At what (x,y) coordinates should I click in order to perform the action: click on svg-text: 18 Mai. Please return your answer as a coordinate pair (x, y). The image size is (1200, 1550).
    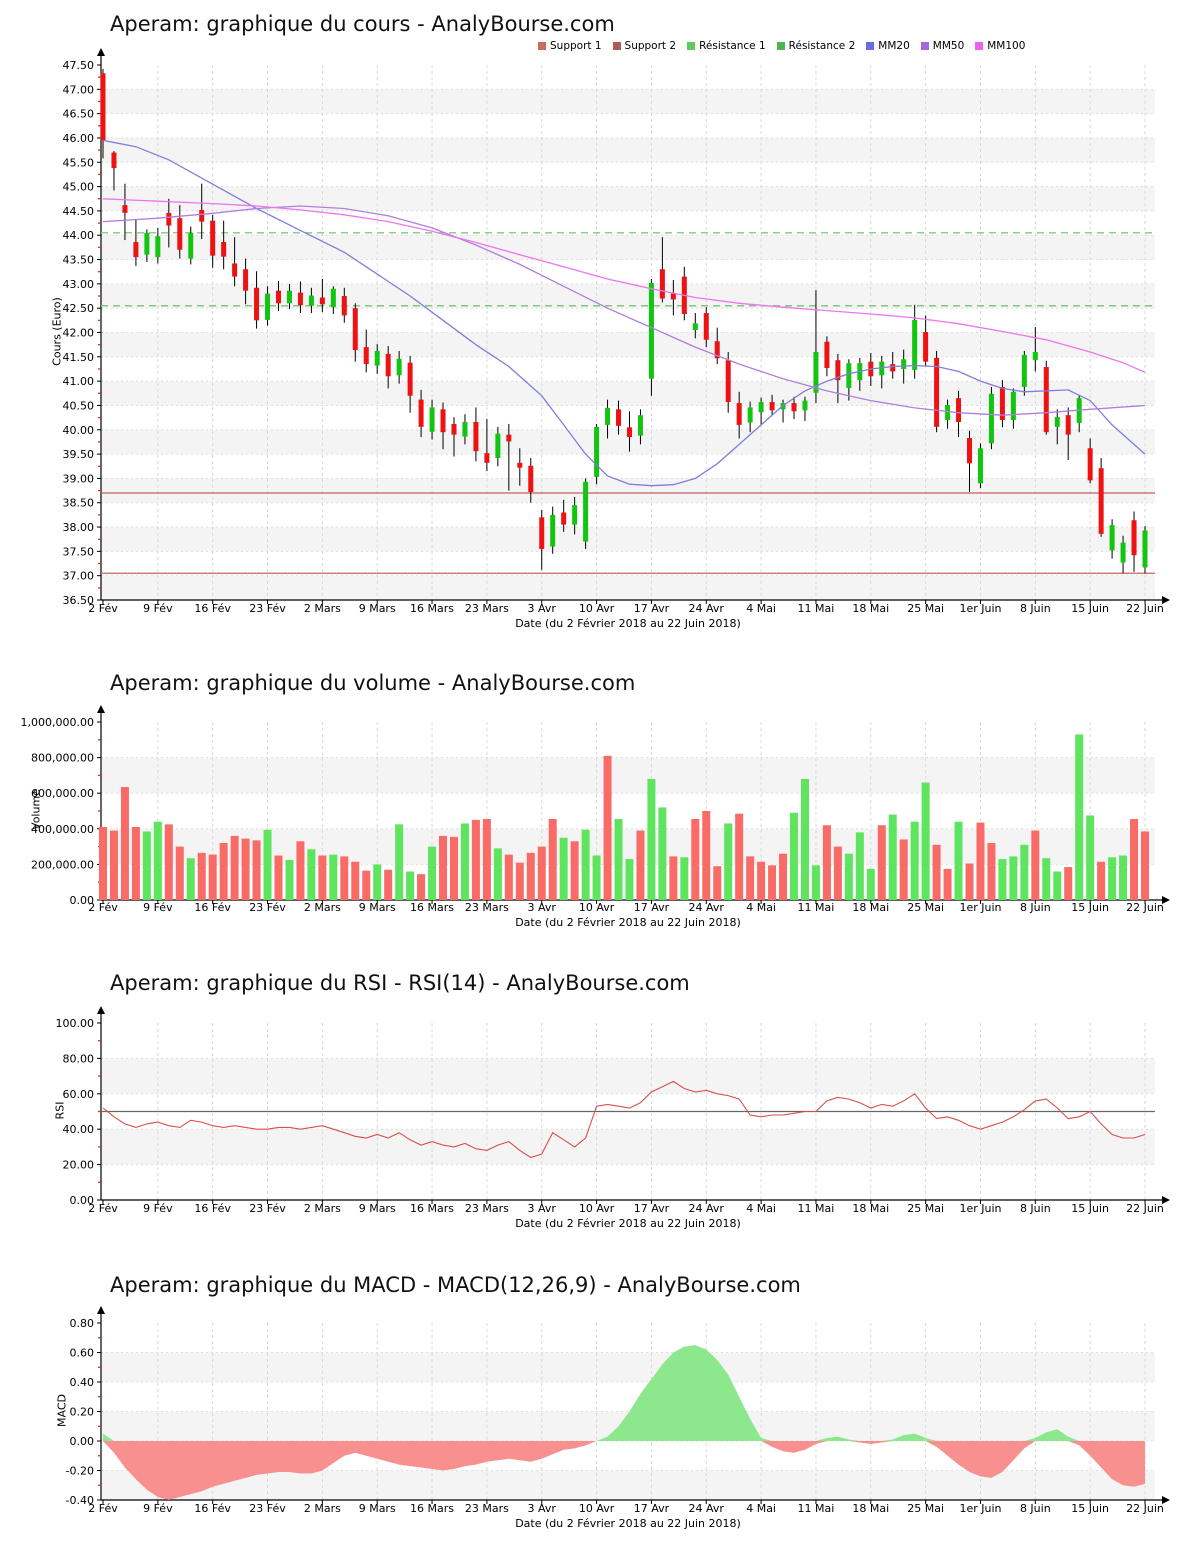
    Looking at the image, I should click on (870, 1208).